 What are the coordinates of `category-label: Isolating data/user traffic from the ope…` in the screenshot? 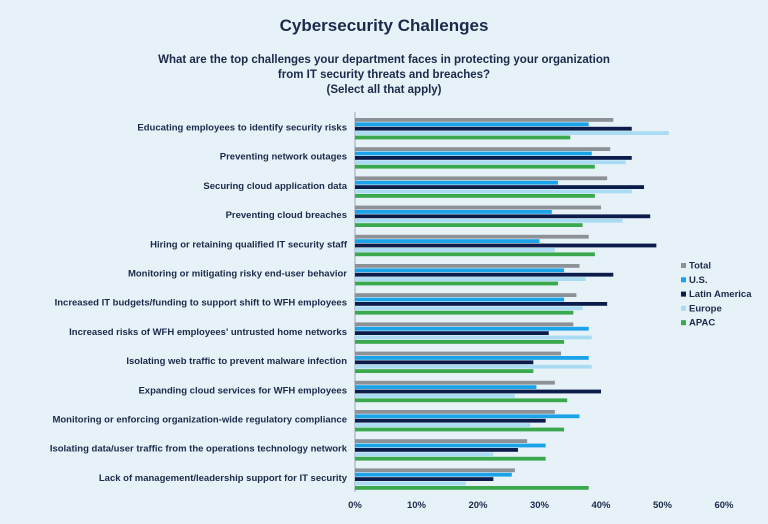 It's located at (199, 449).